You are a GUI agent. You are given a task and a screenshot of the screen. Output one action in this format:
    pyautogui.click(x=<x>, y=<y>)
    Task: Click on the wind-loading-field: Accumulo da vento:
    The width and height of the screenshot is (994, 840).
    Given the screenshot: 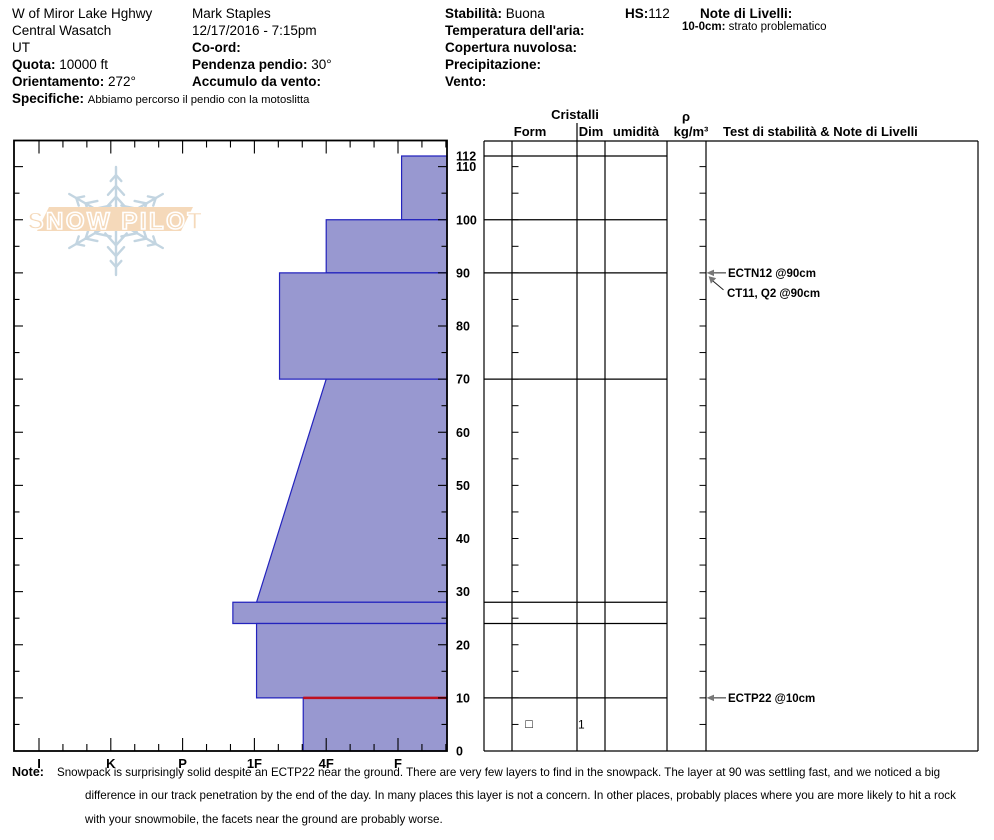 What is the action you would take?
    pyautogui.click(x=262, y=81)
    